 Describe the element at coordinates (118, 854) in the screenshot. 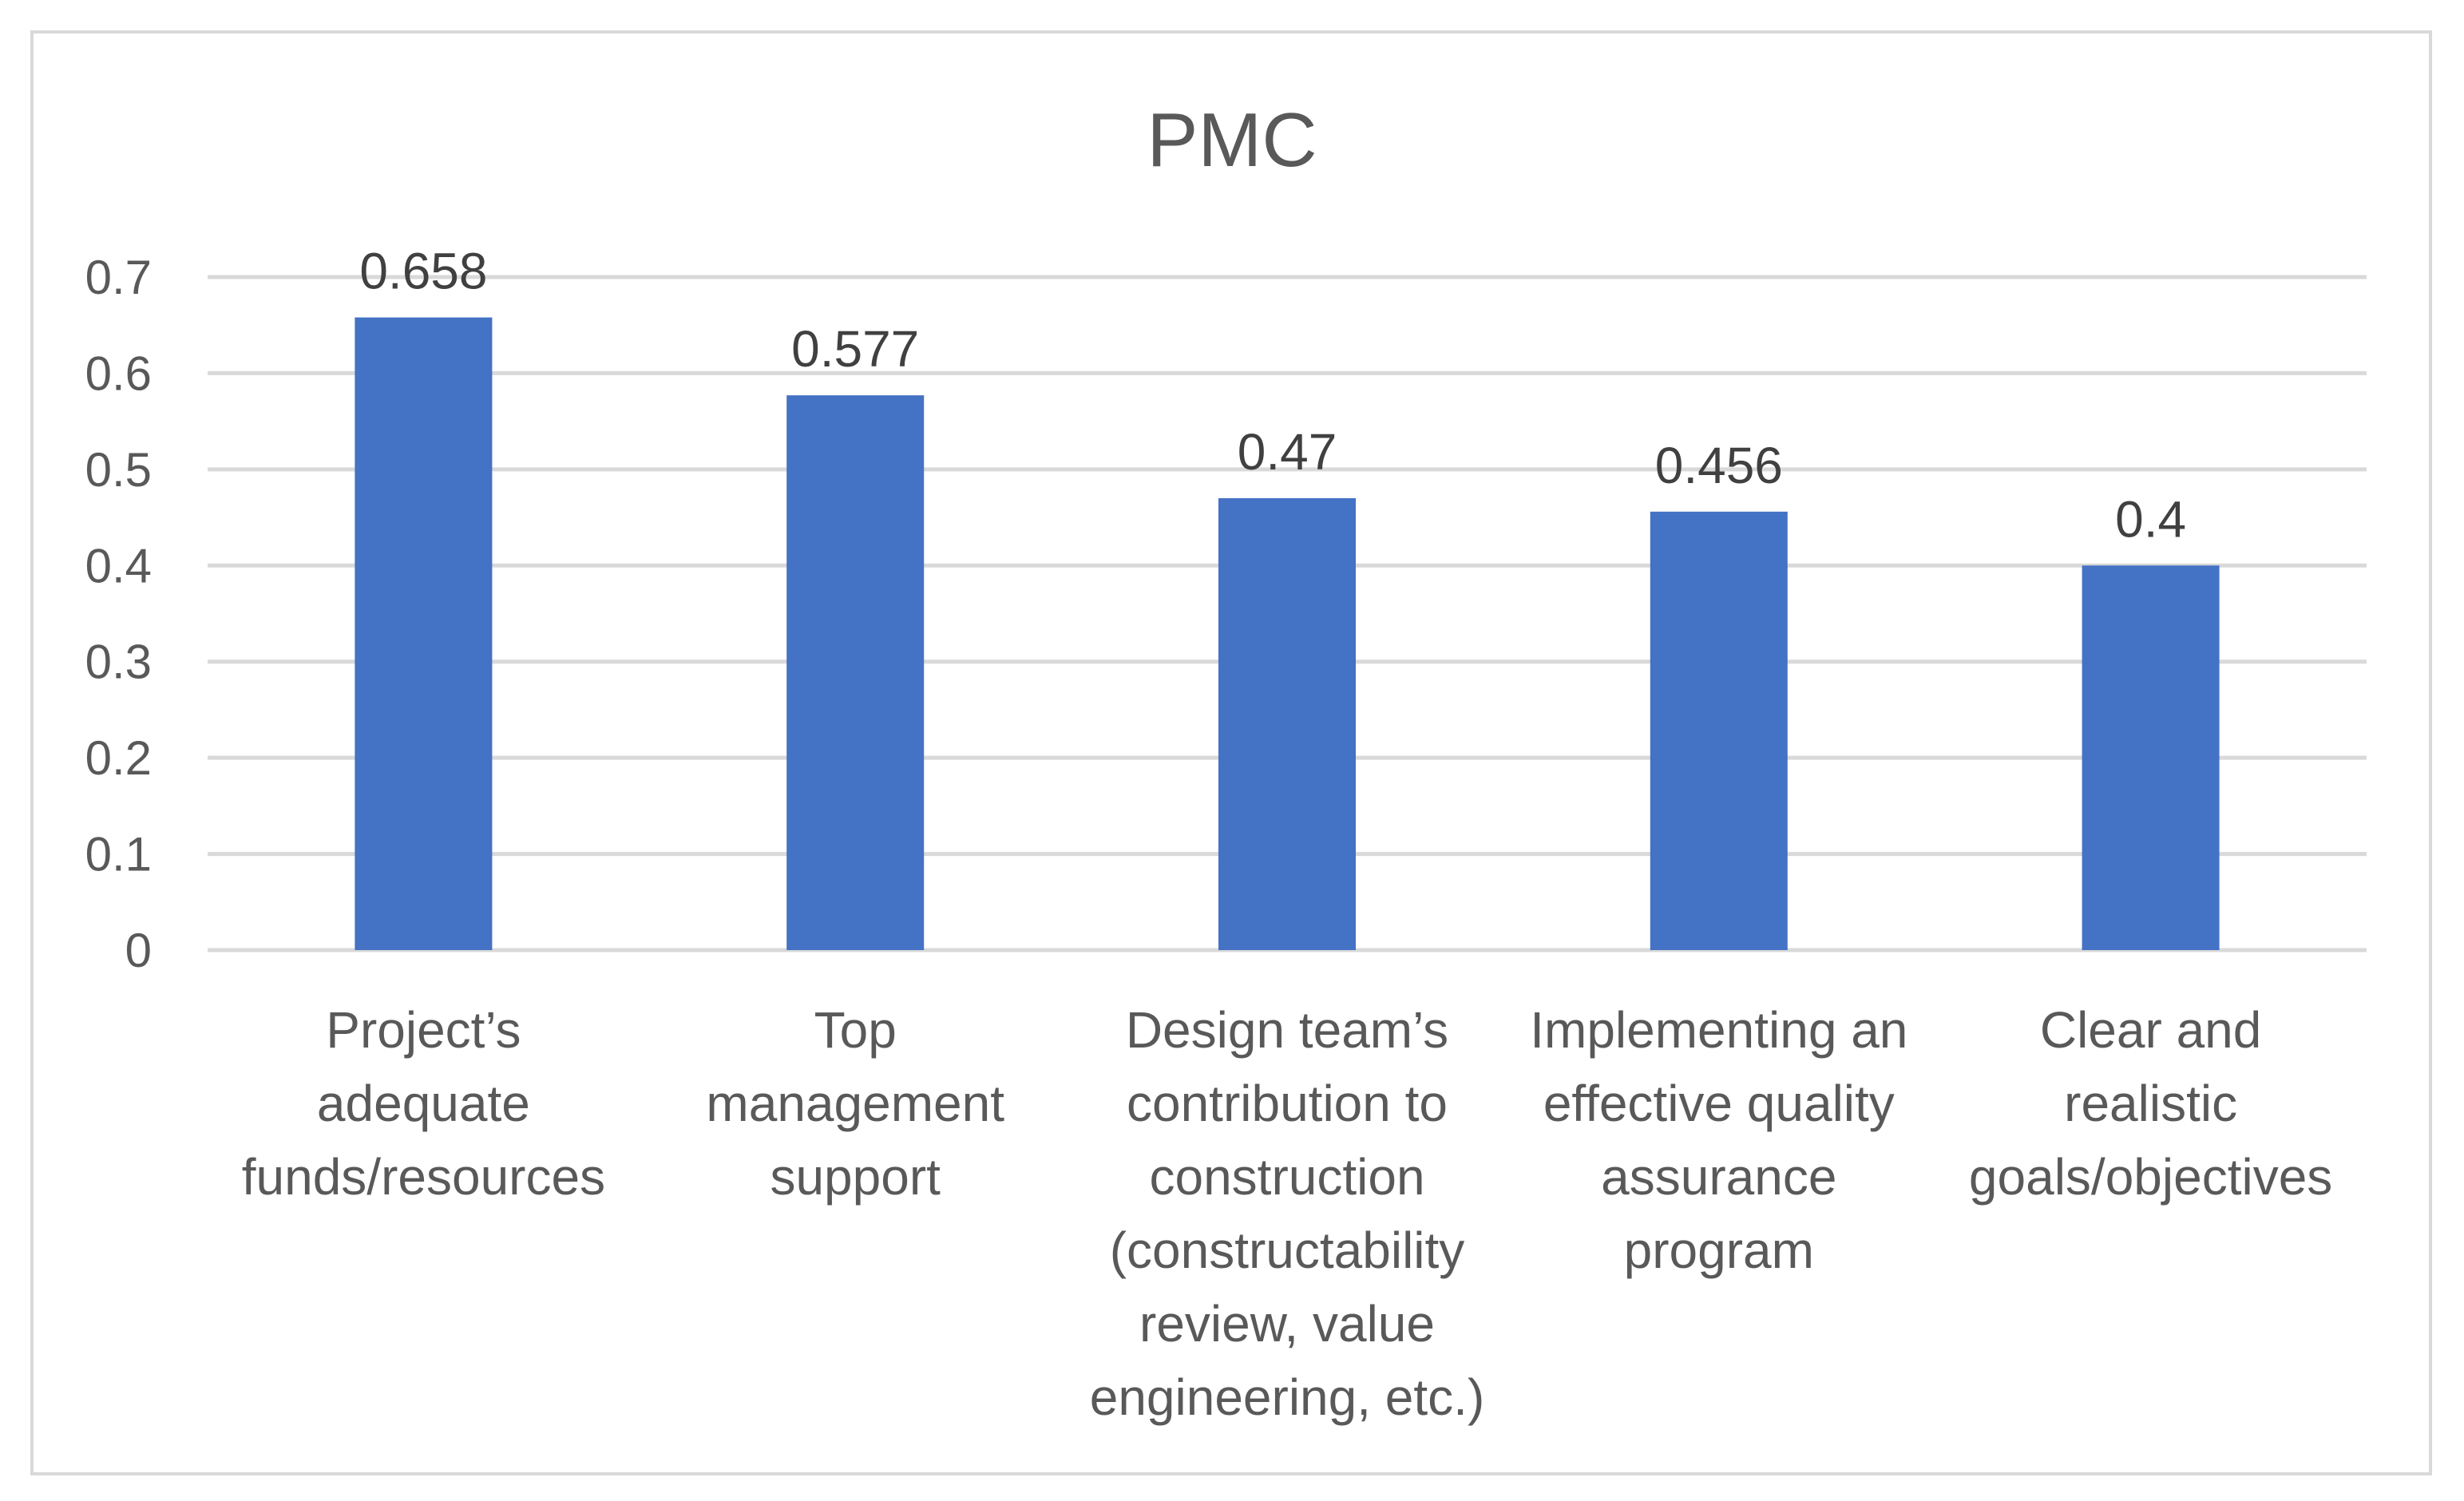

I see `y-tick-label: 0.1` at that location.